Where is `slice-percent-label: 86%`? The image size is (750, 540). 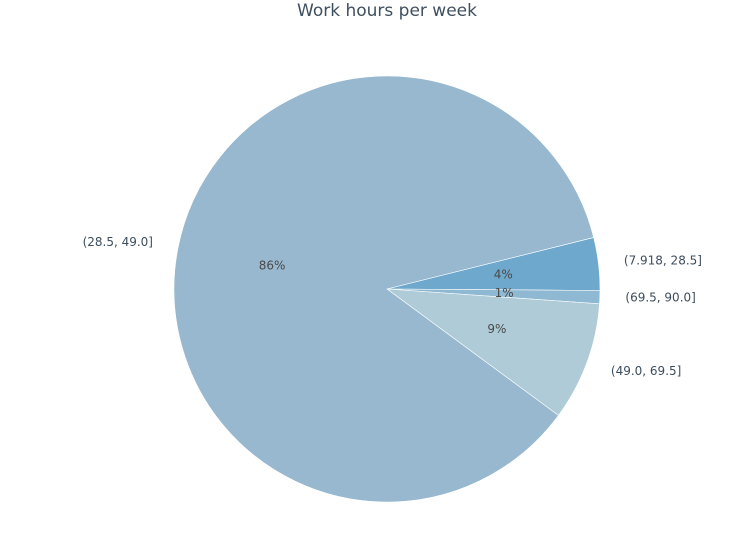 slice-percent-label: 86% is located at coordinates (272, 266).